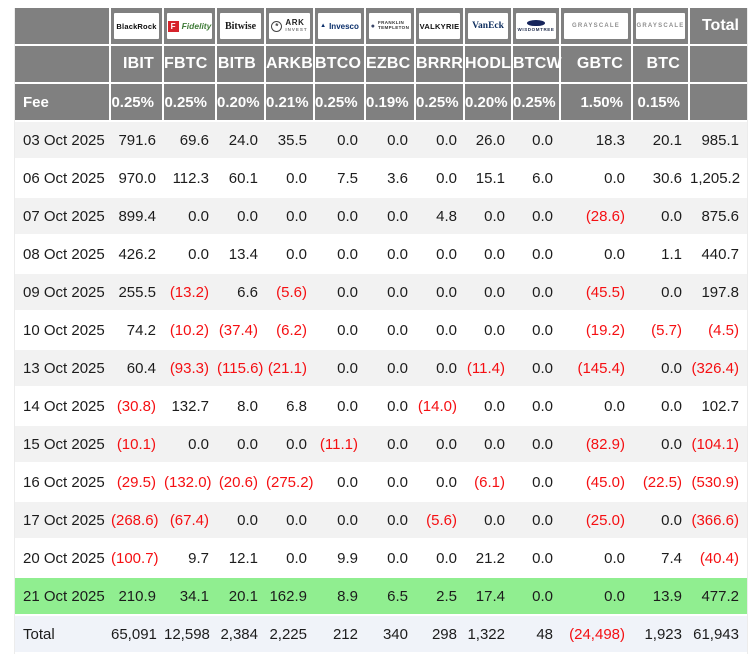 Image resolution: width=748 pixels, height=654 pixels. Describe the element at coordinates (339, 26) in the screenshot. I see `invesco-logo: ▲ Invesco` at that location.